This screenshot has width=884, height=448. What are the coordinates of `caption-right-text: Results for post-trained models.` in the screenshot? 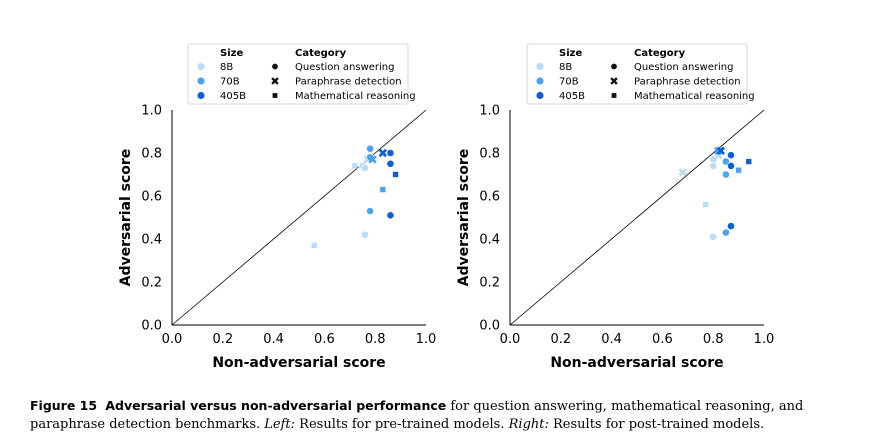 It's located at (656, 424).